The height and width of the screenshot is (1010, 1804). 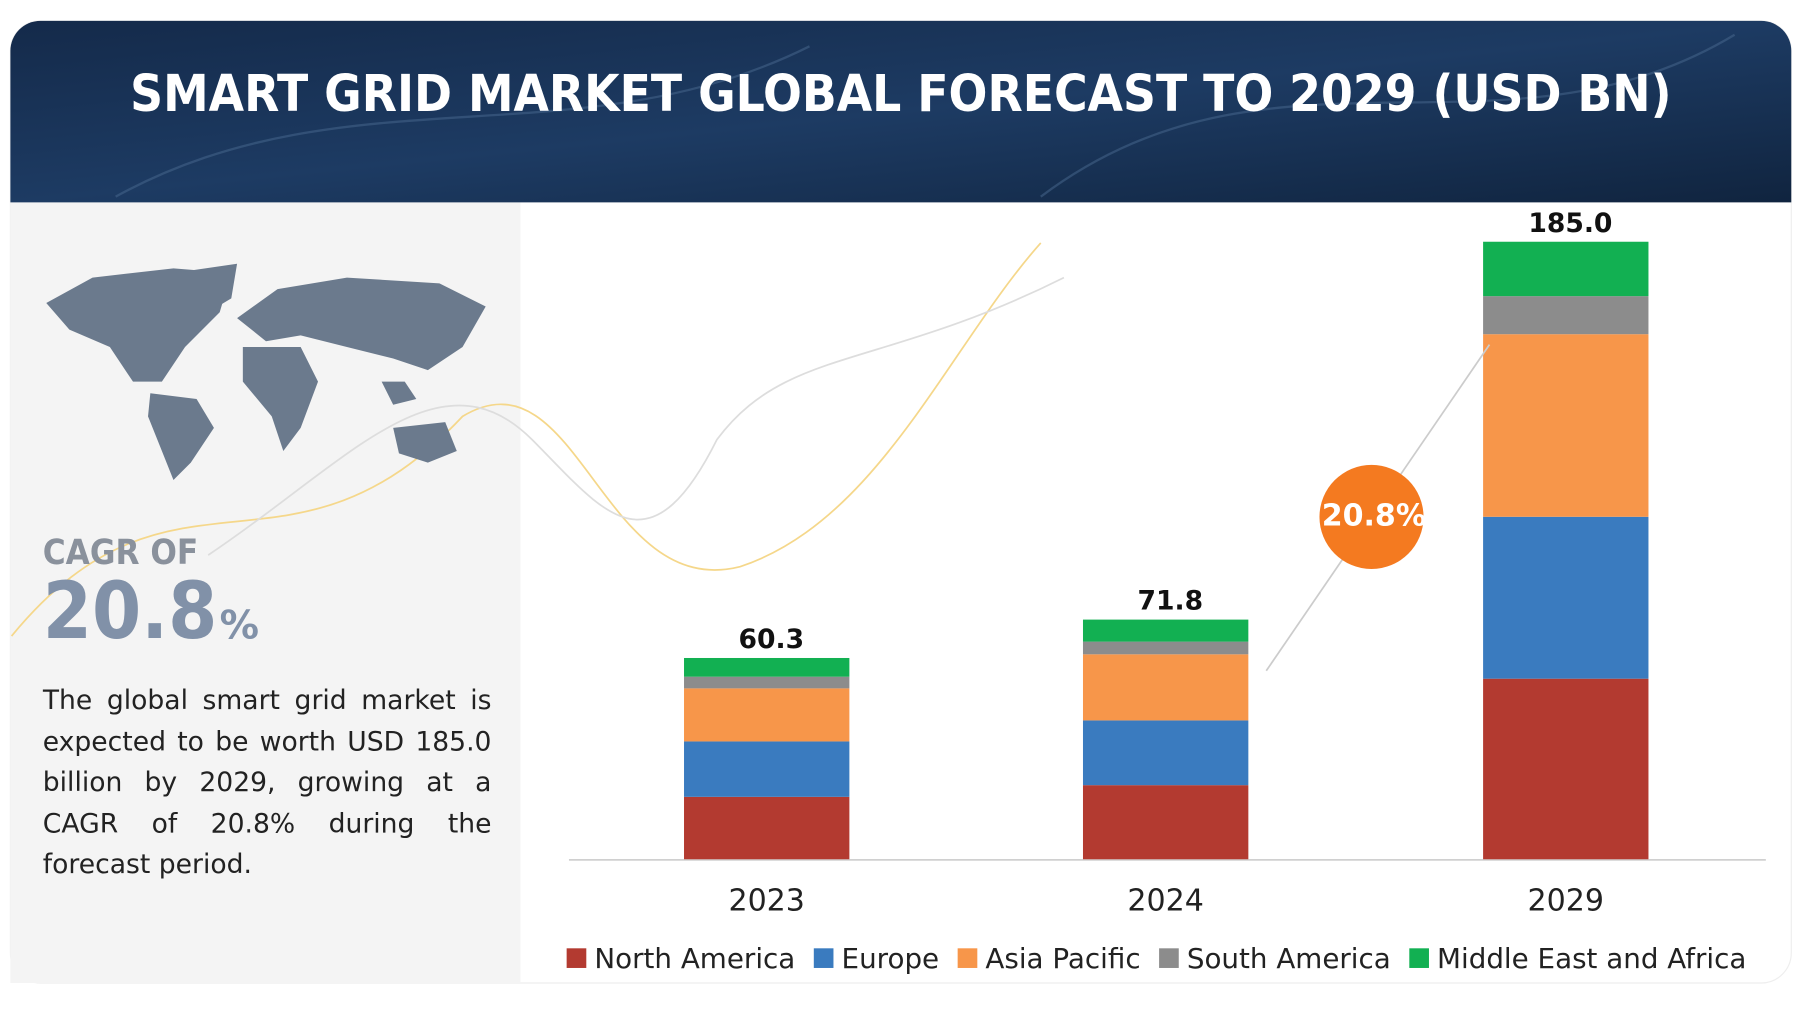 What do you see at coordinates (1170, 601) in the screenshot?
I see `total-label: 71.8` at bounding box center [1170, 601].